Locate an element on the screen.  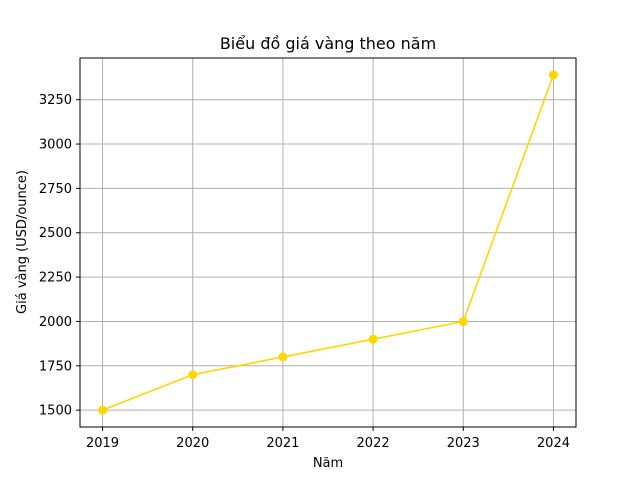
y-tick-label: 2000 is located at coordinates (55, 322).